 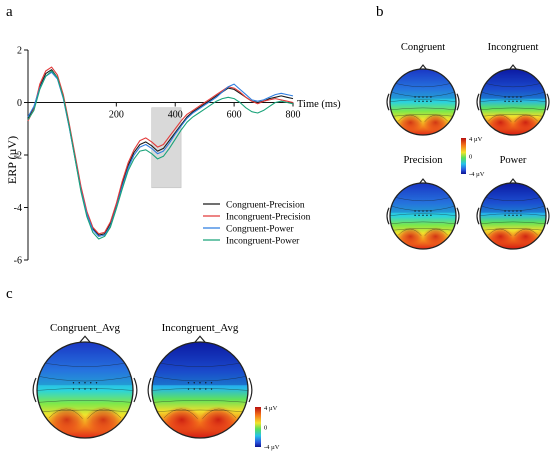 I want to click on topography-averages: Congruent_Avg Incongruent_Avg, so click(x=142, y=380).